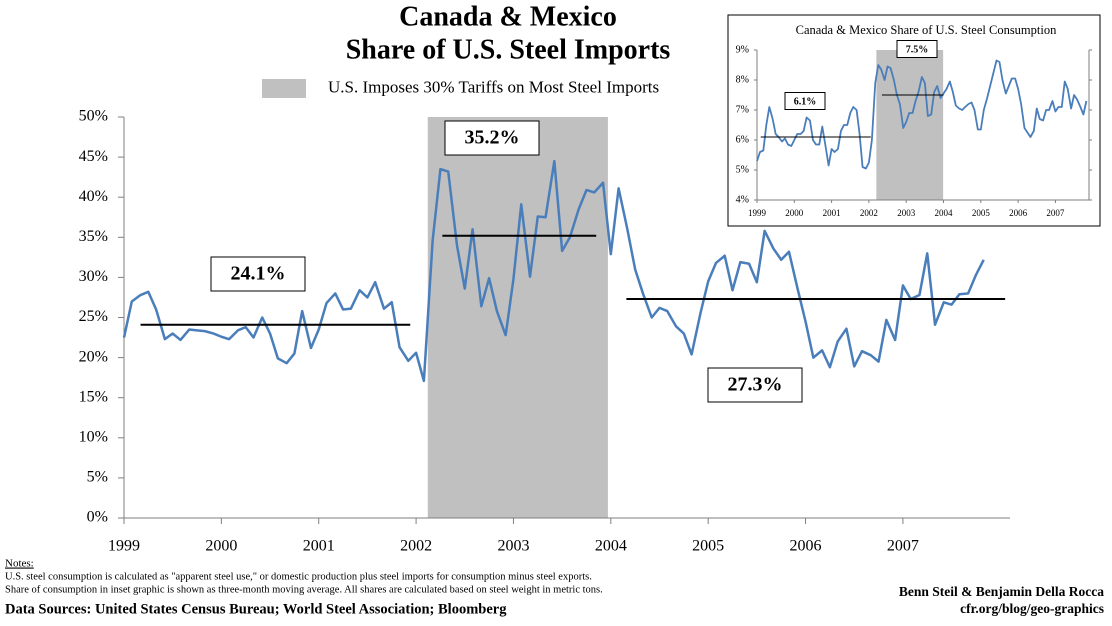 This screenshot has height=626, width=1112. Describe the element at coordinates (1032, 608) in the screenshot. I see `credit: cfr.org/blog/geo-graphics` at that location.